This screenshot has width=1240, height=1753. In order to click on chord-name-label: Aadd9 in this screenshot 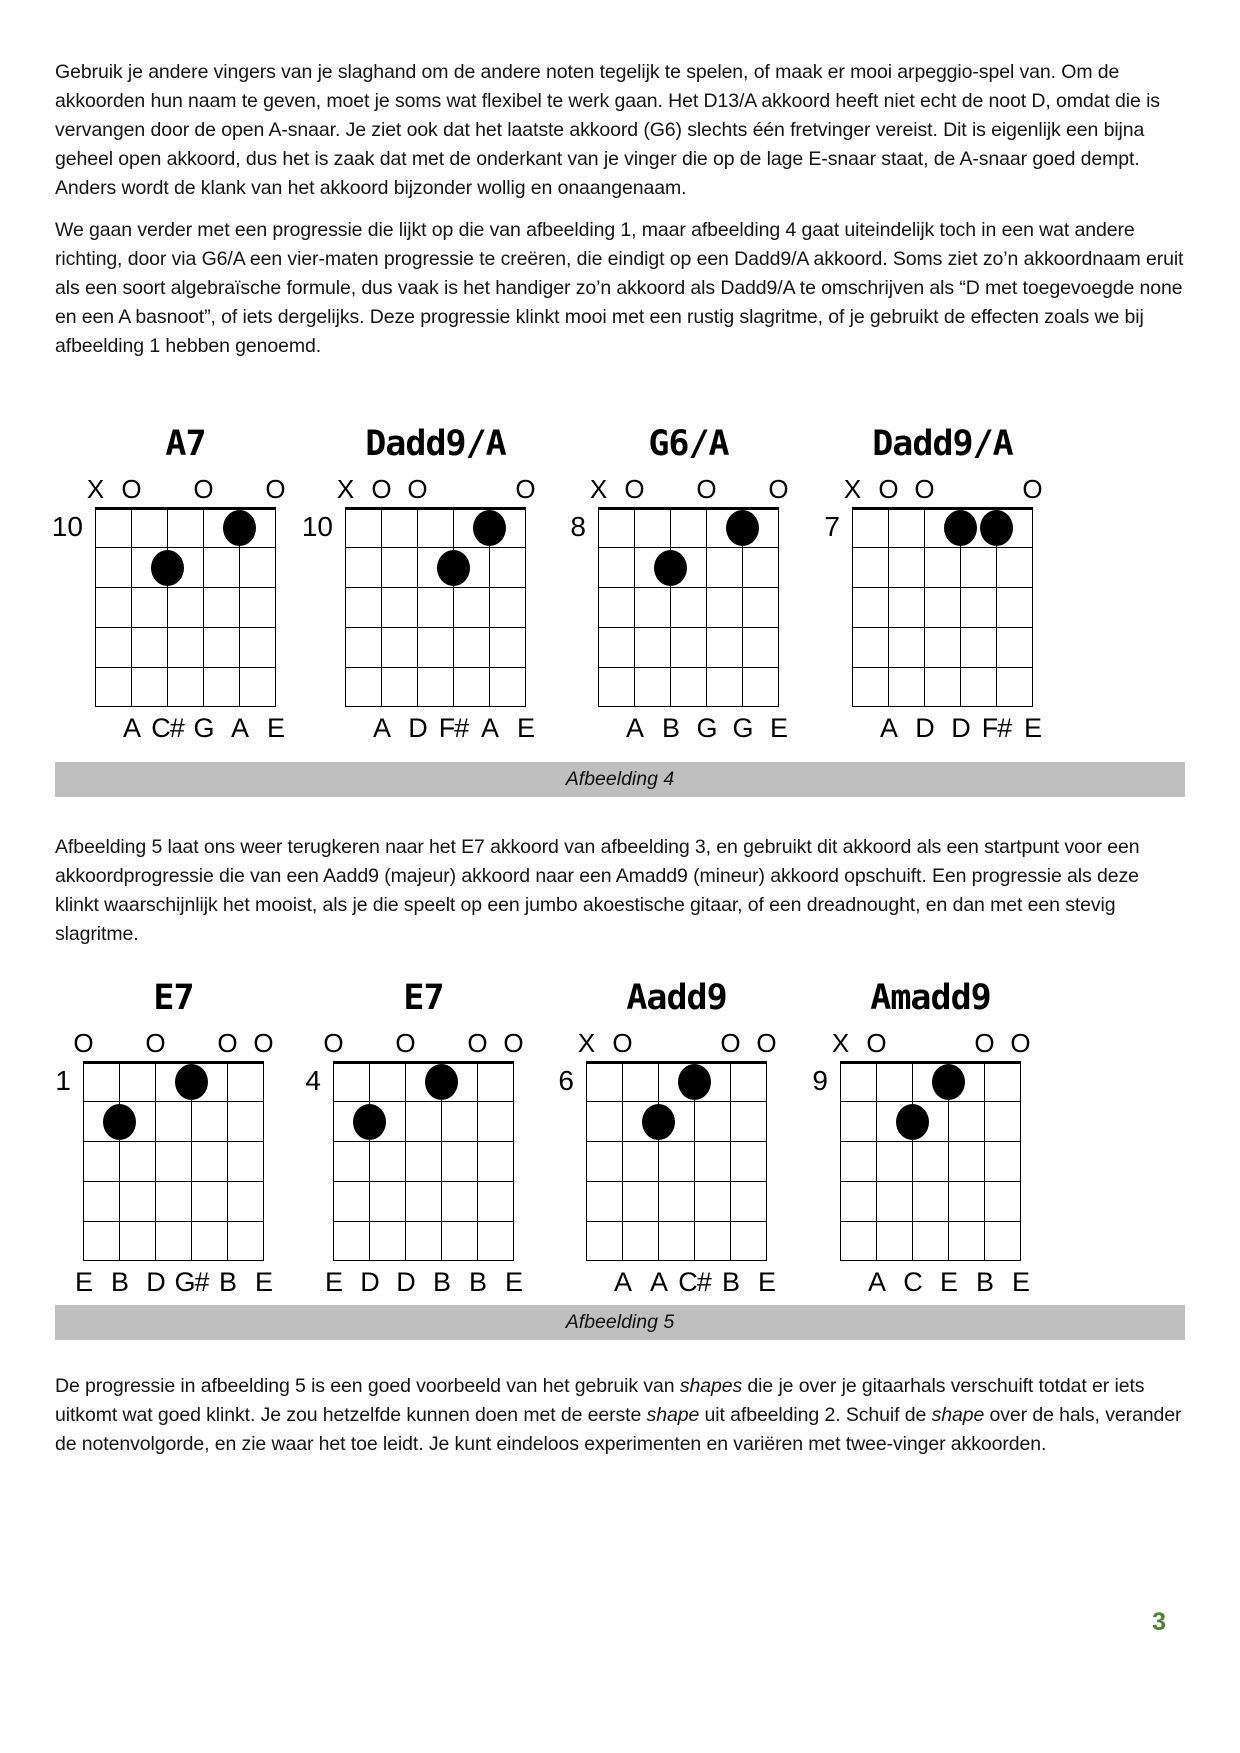, I will do `click(676, 998)`.